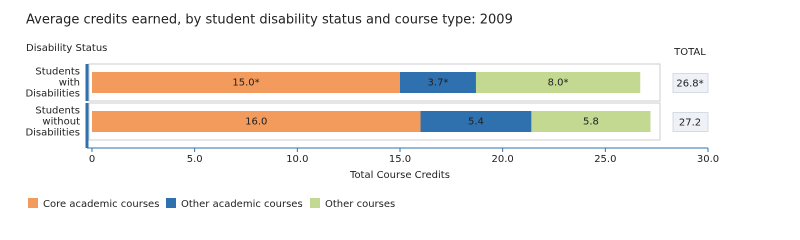 The width and height of the screenshot is (800, 240). Describe the element at coordinates (360, 204) in the screenshot. I see `legend-label: Other courses` at that location.